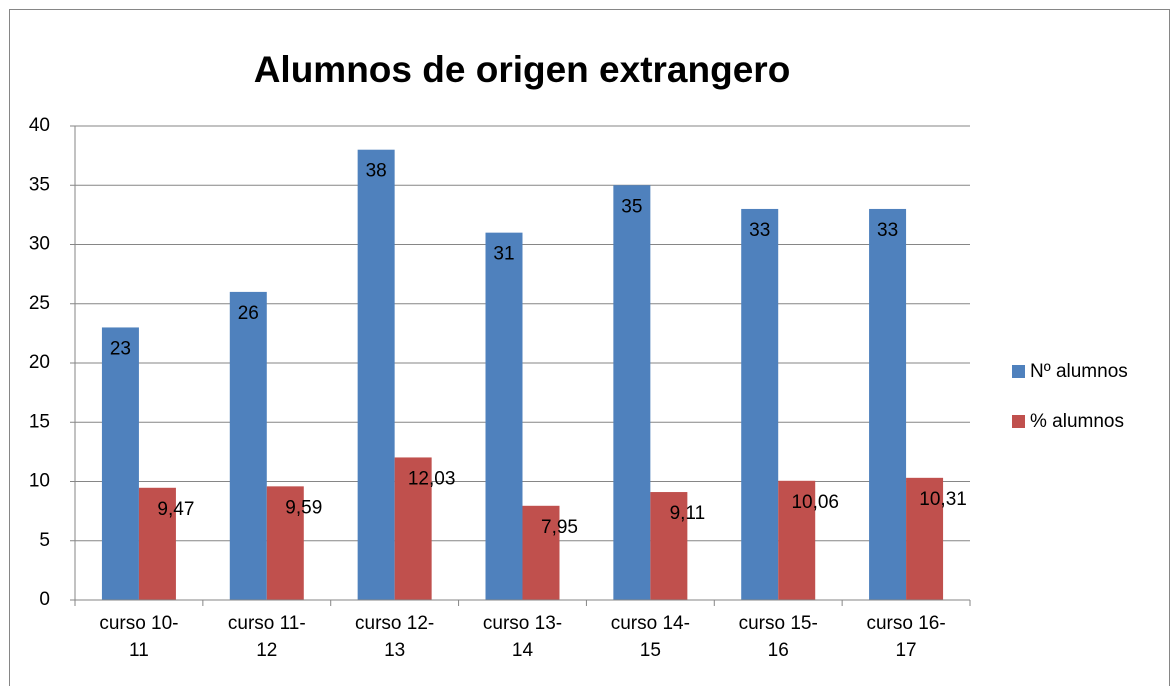  I want to click on data-label: 10,06, so click(815, 502).